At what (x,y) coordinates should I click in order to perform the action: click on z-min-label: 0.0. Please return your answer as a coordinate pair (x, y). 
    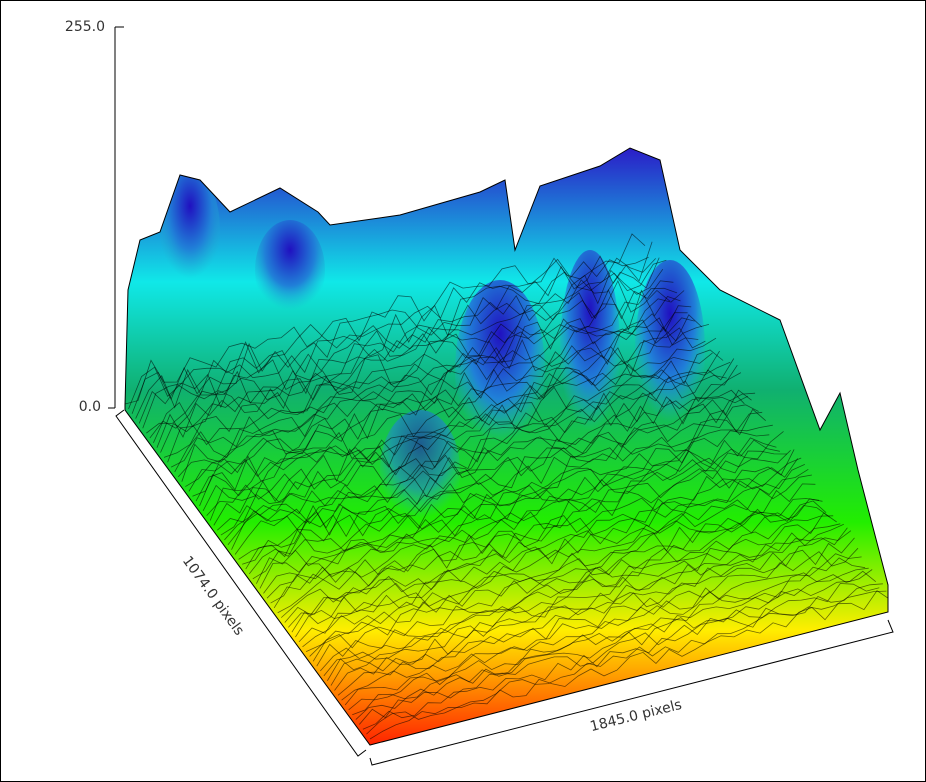
    Looking at the image, I should click on (90, 407).